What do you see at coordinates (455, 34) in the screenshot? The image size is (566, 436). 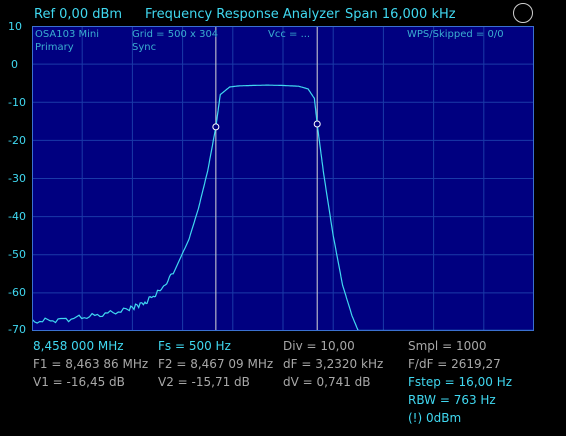 I see `wps-label: WPS/Skipped = 0/0` at bounding box center [455, 34].